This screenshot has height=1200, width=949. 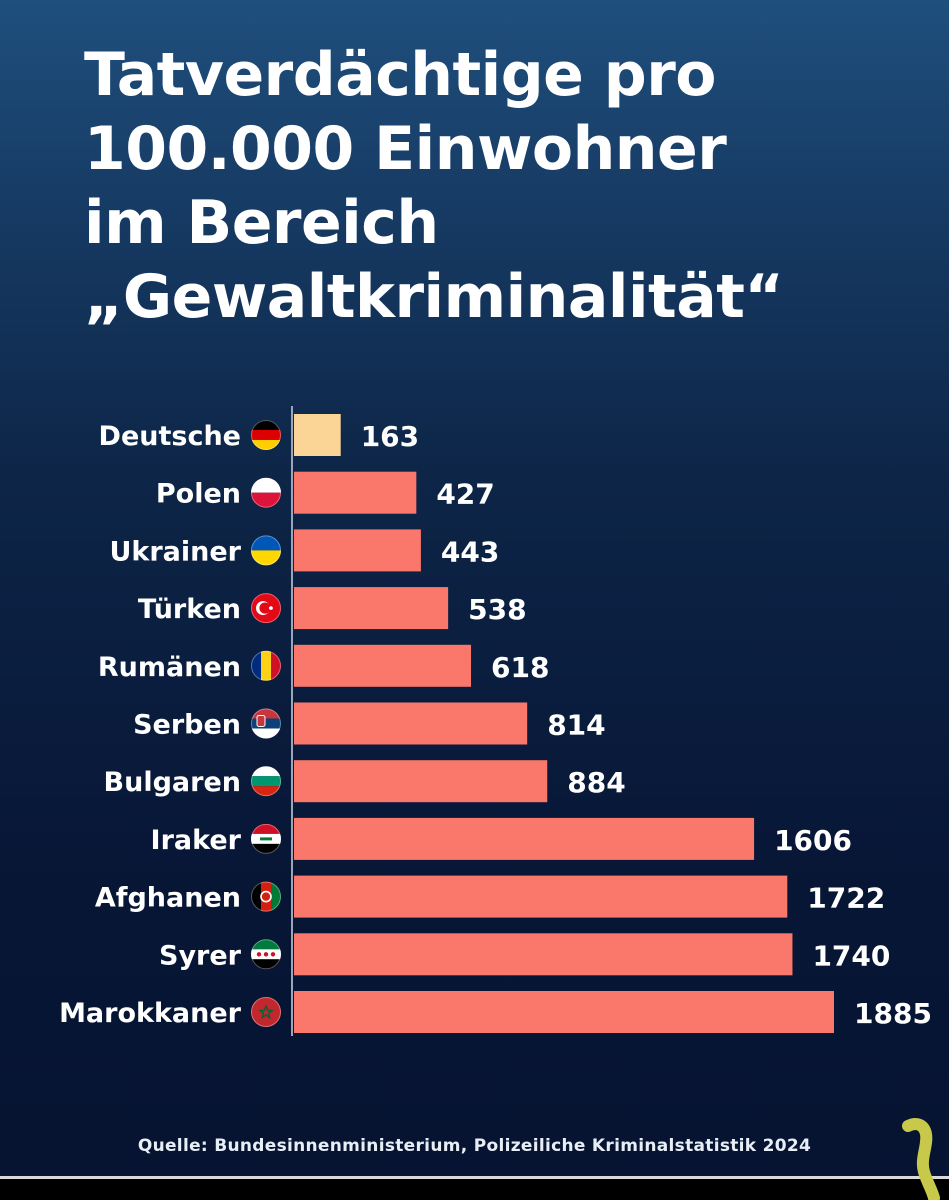 I want to click on corner-squiggle-icon, so click(x=921, y=1159).